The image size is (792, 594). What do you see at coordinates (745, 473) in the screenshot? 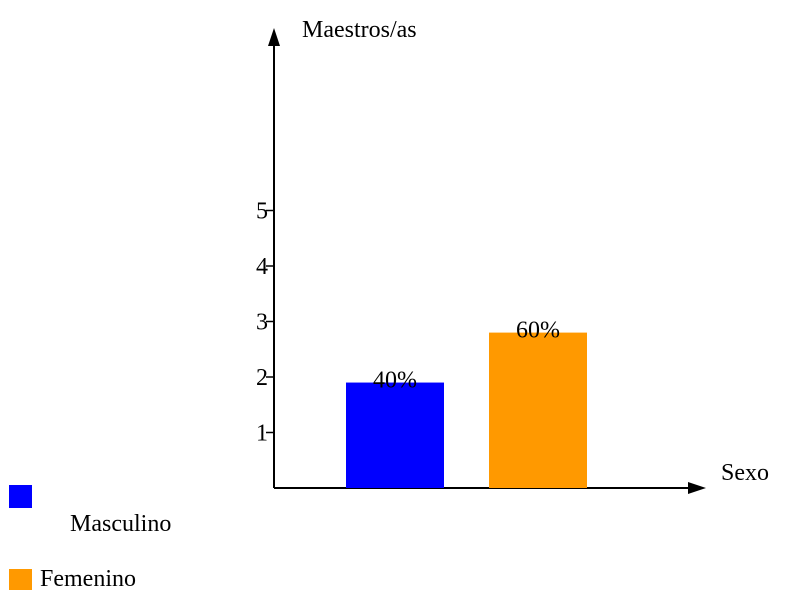
I see `x-axis-label: Sexo` at bounding box center [745, 473].